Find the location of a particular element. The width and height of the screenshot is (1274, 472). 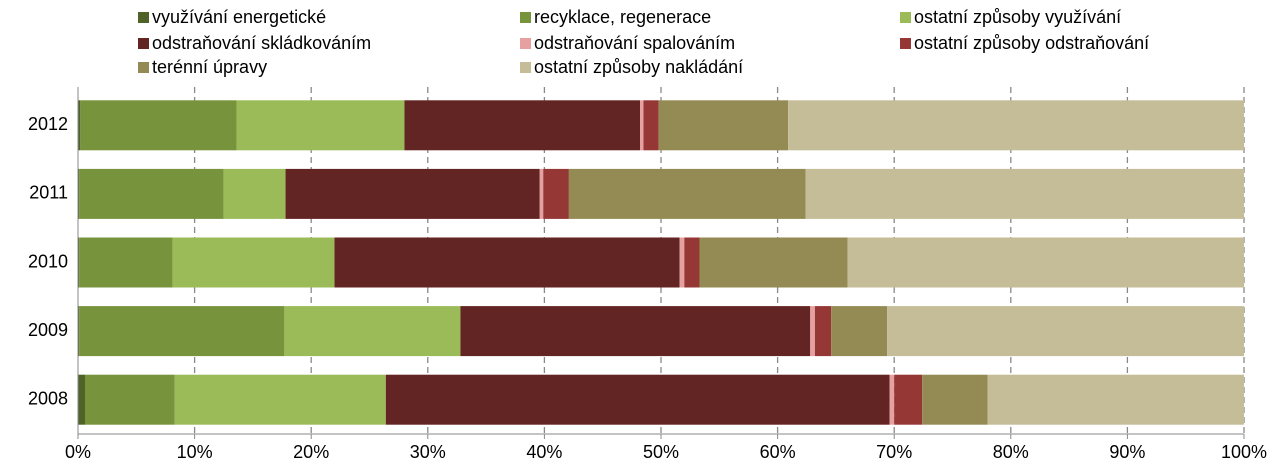

x-tick-label: 80% is located at coordinates (1011, 452).